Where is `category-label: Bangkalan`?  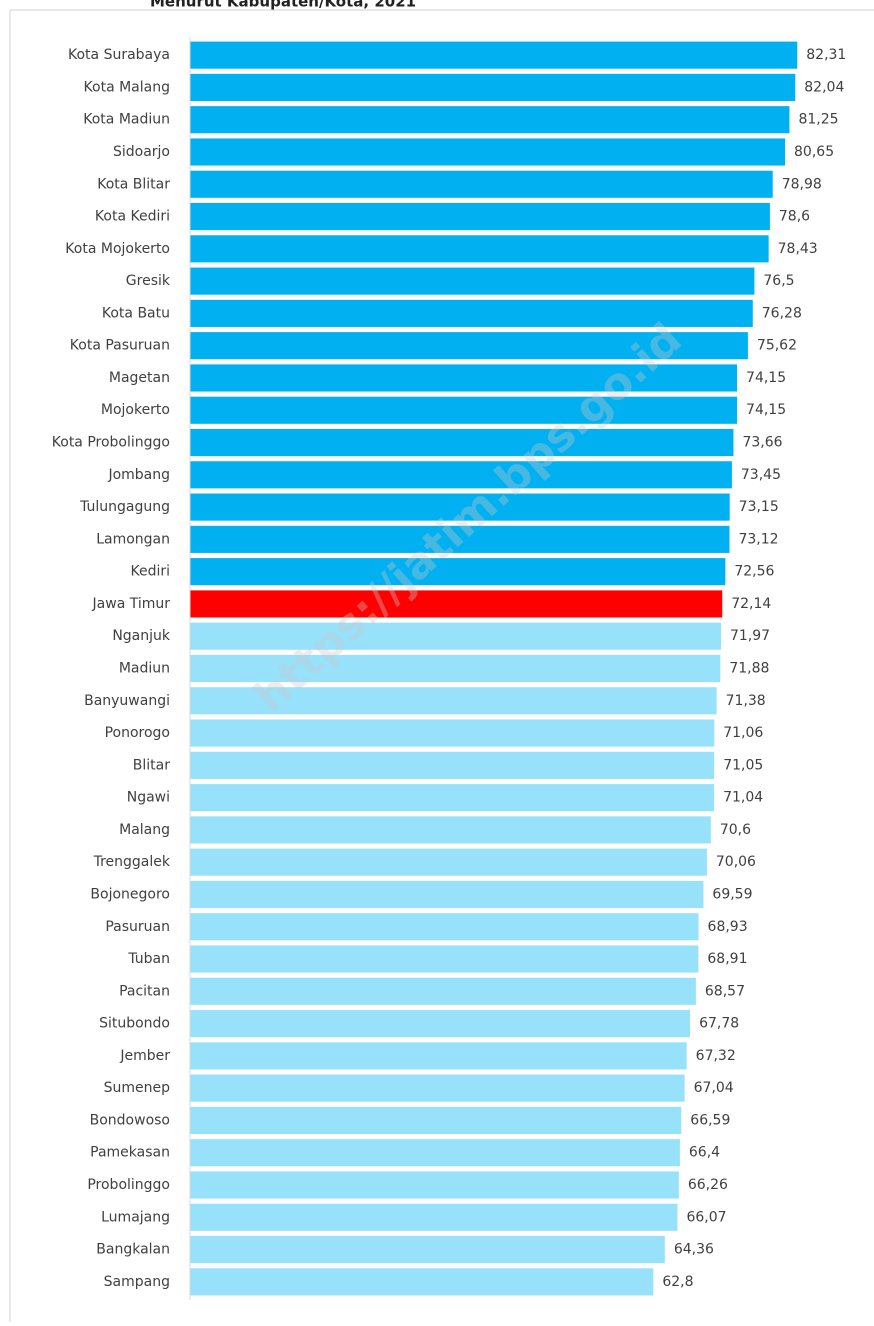
category-label: Bangkalan is located at coordinates (133, 1250).